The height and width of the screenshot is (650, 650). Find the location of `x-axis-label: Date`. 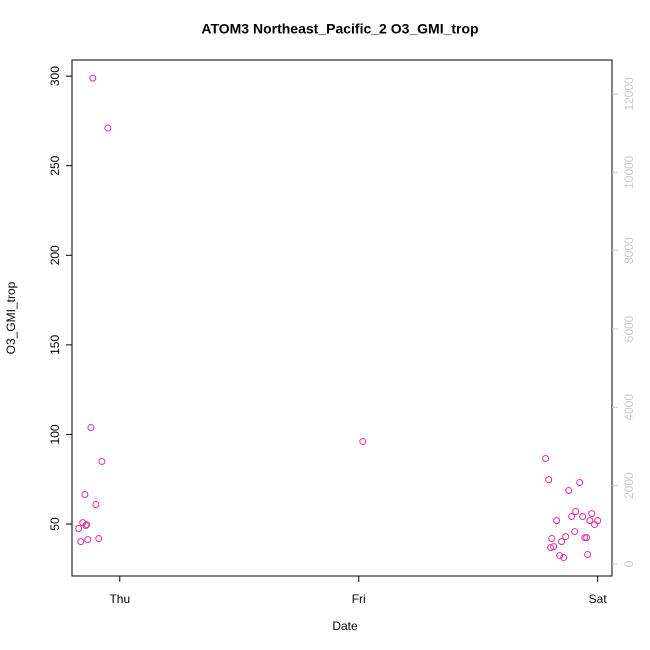

x-axis-label: Date is located at coordinates (345, 626).